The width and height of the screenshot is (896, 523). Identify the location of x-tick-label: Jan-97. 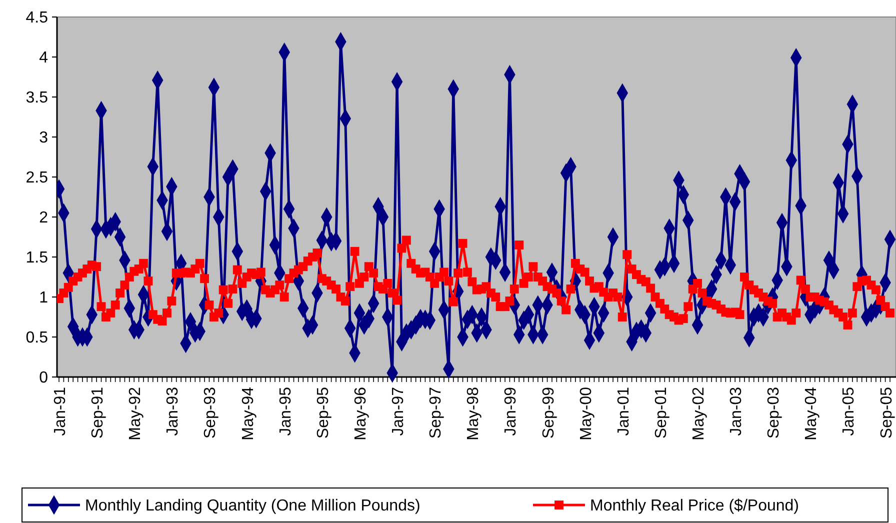
(399, 411).